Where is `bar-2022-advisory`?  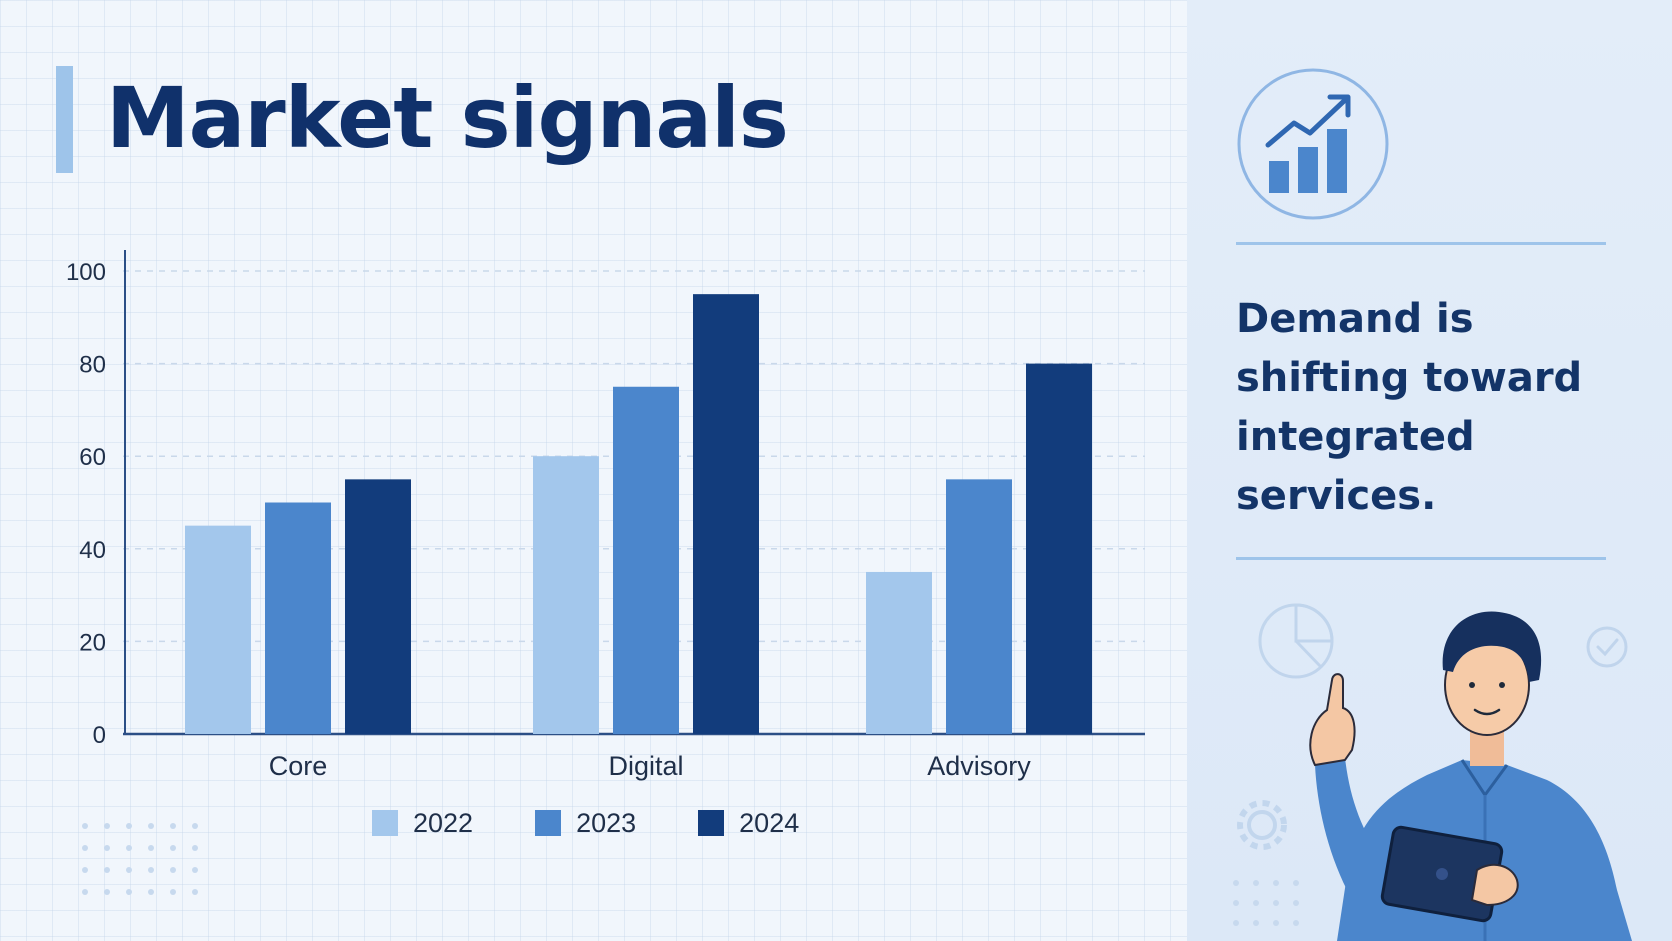
bar-2022-advisory is located at coordinates (899, 652).